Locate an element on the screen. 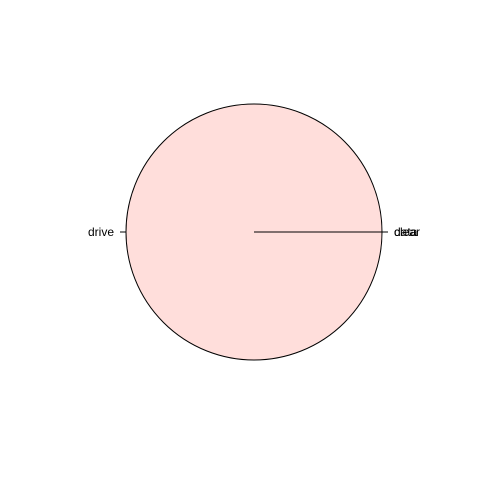 The height and width of the screenshot is (480, 480). pie-label-data: data is located at coordinates (406, 232).